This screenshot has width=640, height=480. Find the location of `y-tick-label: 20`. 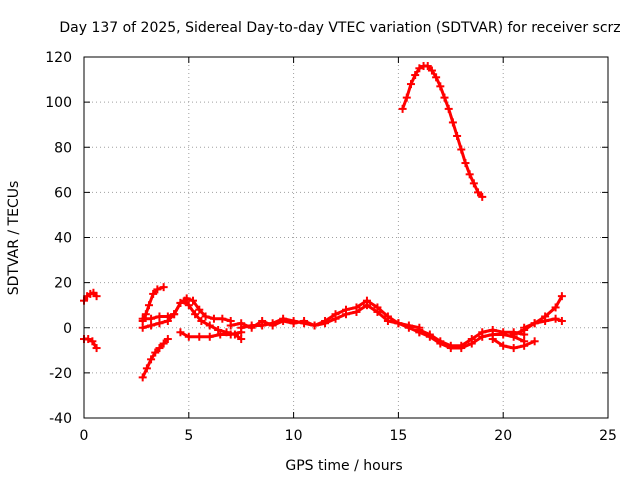

y-tick-label: 20 is located at coordinates (63, 284).